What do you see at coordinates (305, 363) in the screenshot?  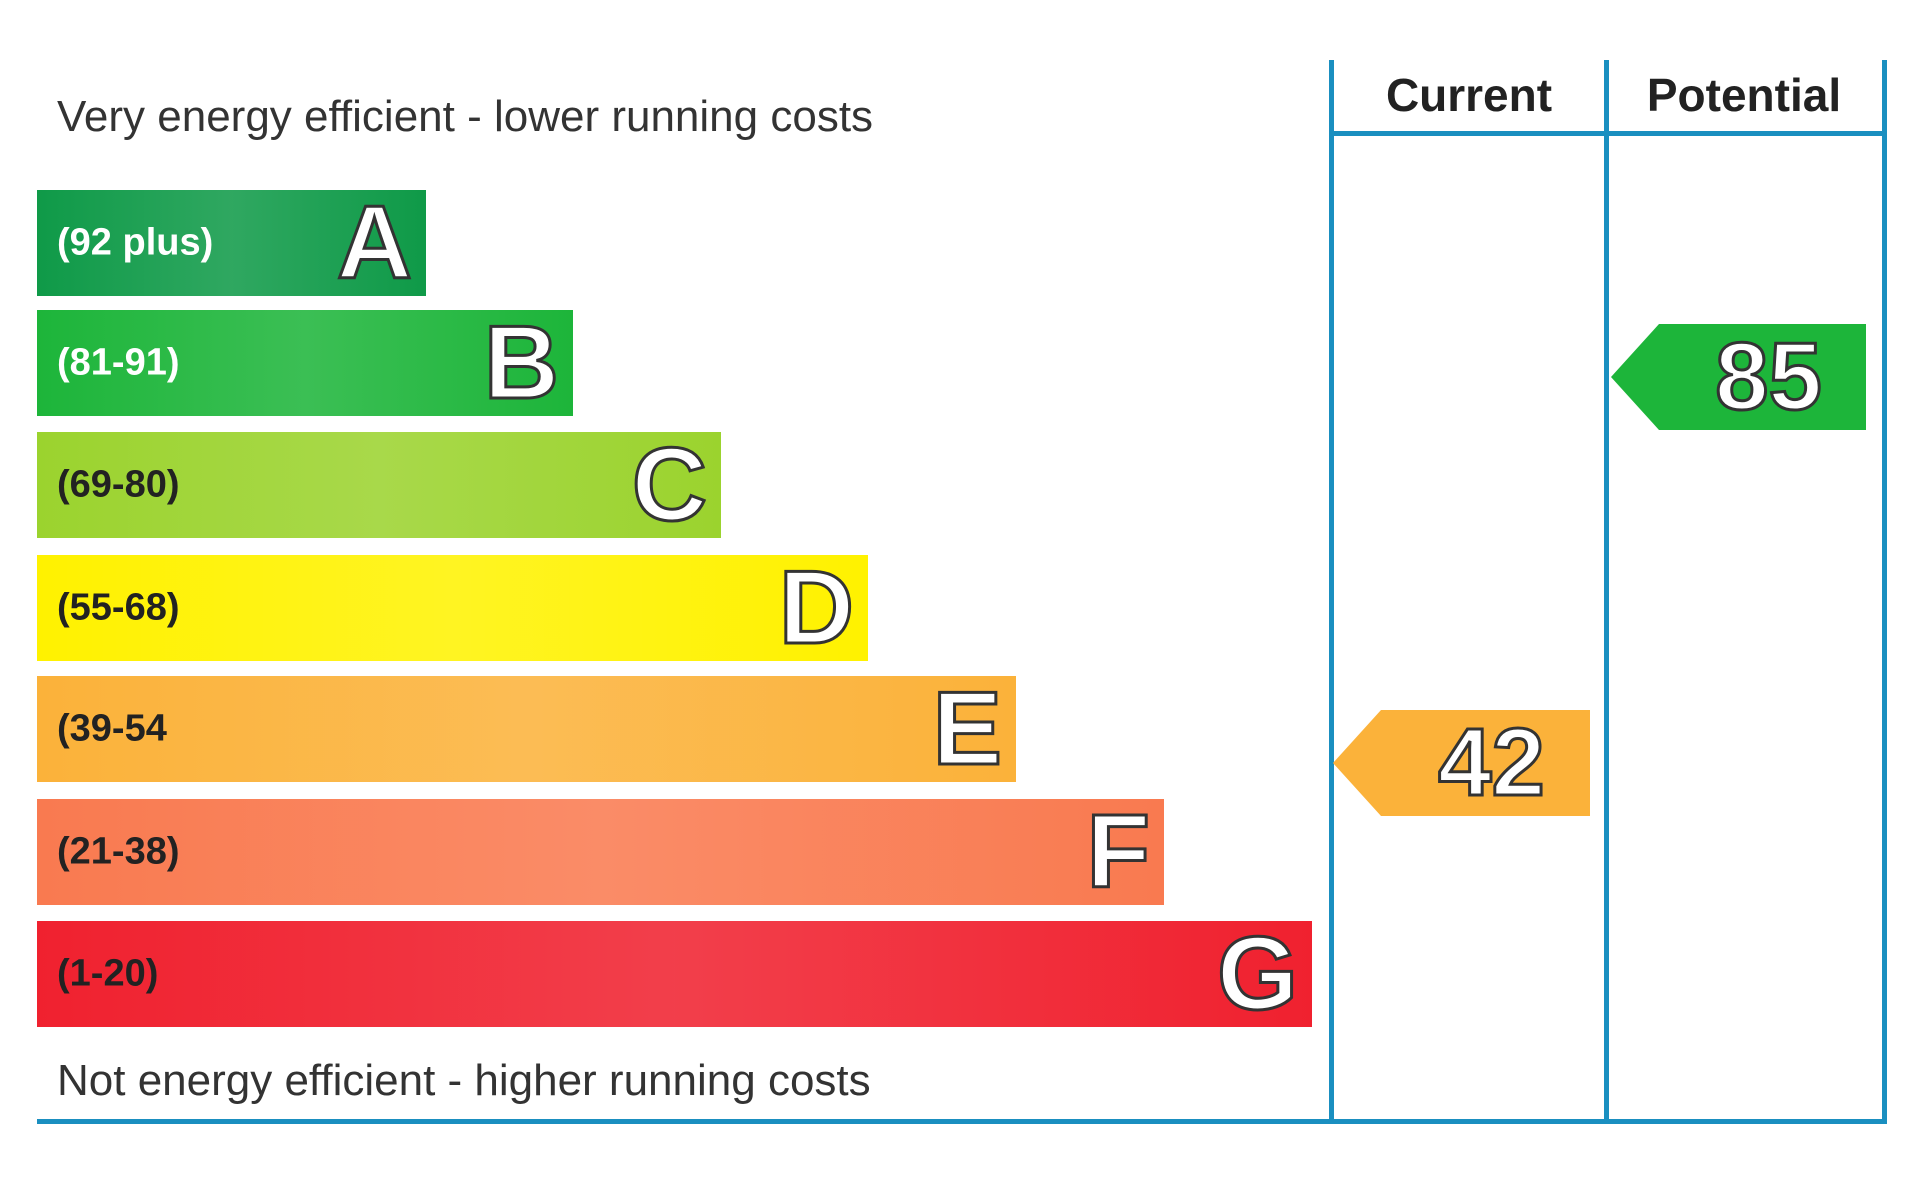 I see `band-bar-b: (81-91) B` at bounding box center [305, 363].